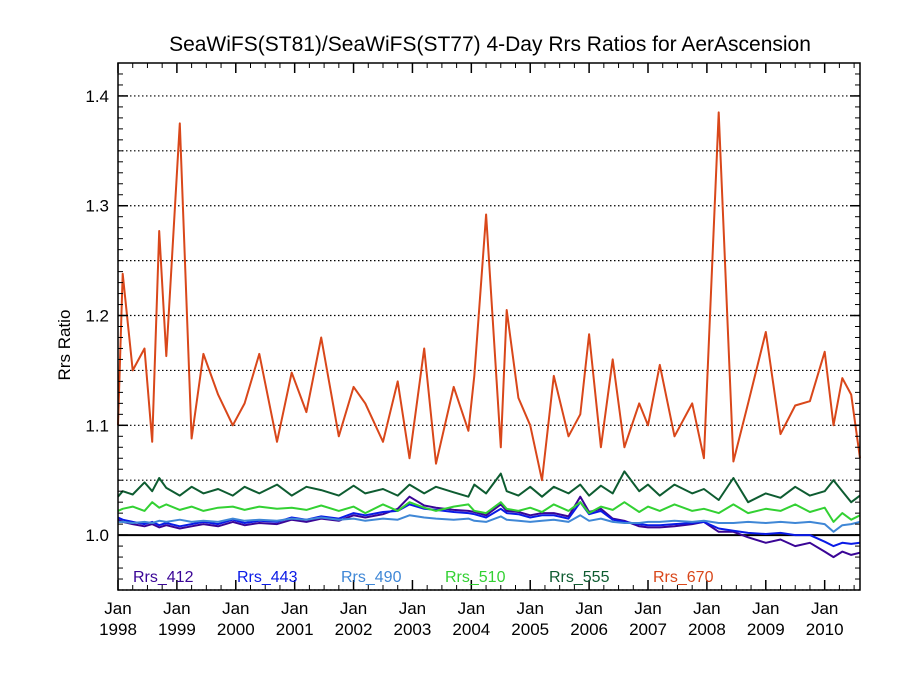 The image size is (900, 680). I want to click on y-axis-label: Rrs Ratio, so click(64, 345).